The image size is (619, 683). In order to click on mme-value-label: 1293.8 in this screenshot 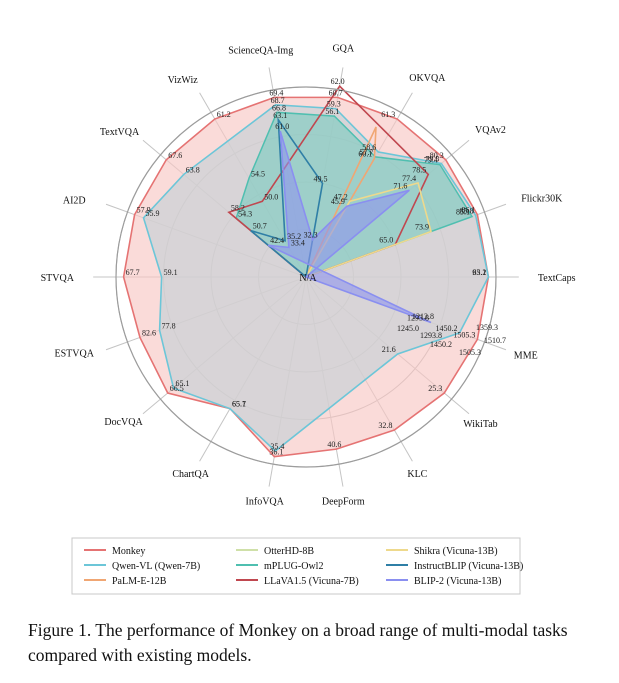, I will do `click(431, 335)`.